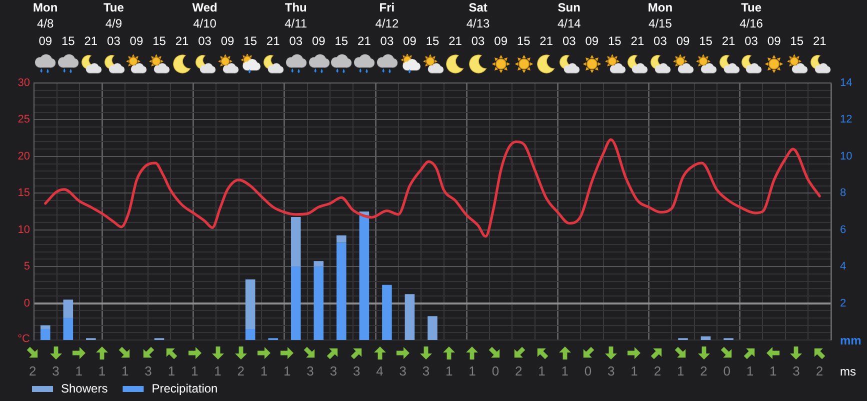 The height and width of the screenshot is (401, 867). What do you see at coordinates (27, 303) in the screenshot?
I see `y-tick-label: 0` at bounding box center [27, 303].